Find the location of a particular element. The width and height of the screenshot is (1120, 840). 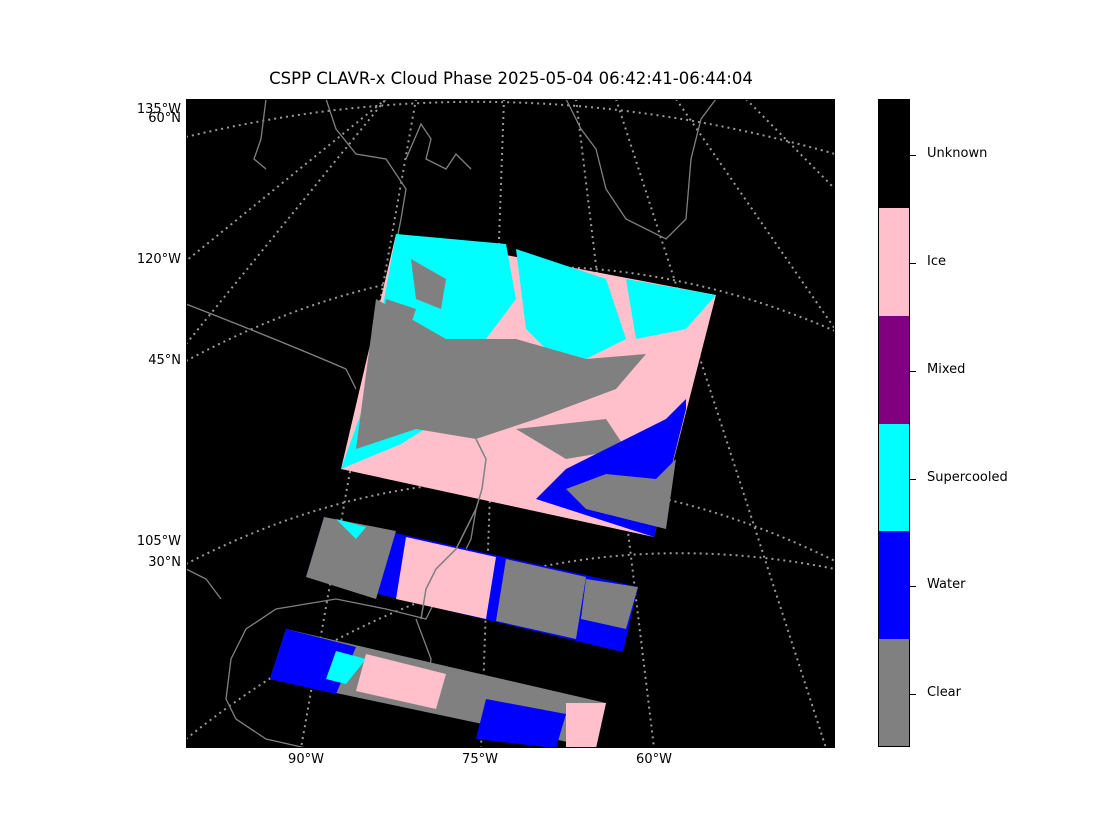

label-90w: 90°W is located at coordinates (306, 759).